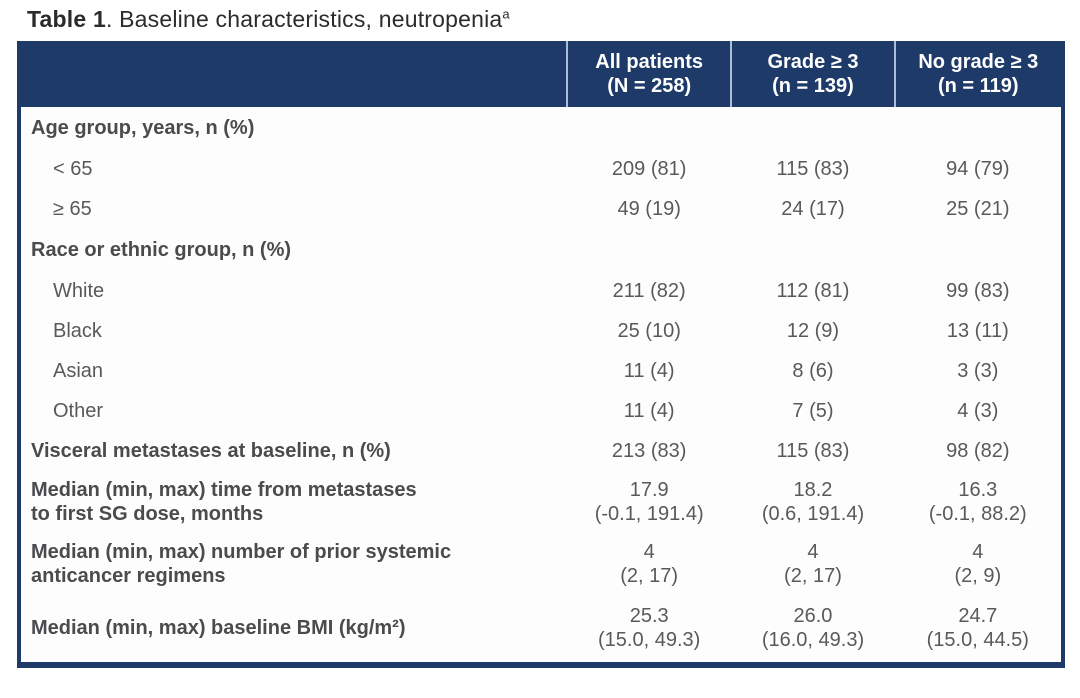  What do you see at coordinates (978, 451) in the screenshot?
I see `cell-value: 98 (82)` at bounding box center [978, 451].